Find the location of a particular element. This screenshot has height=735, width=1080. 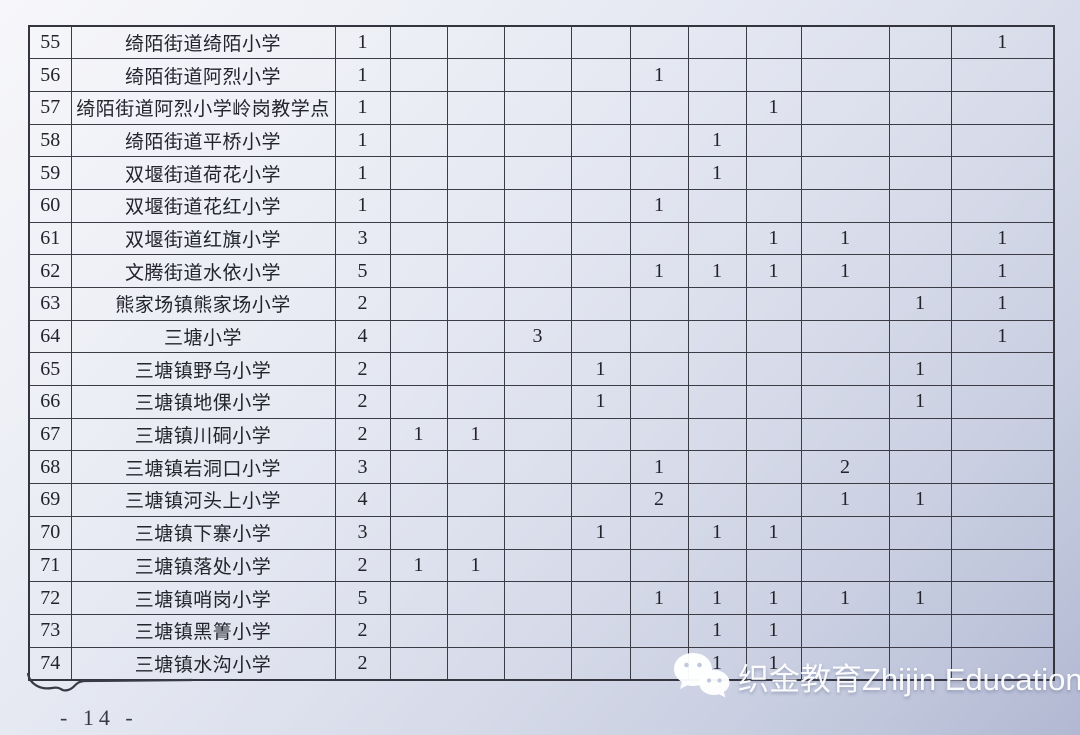

row-number-cell: 63 is located at coordinates (50, 304).